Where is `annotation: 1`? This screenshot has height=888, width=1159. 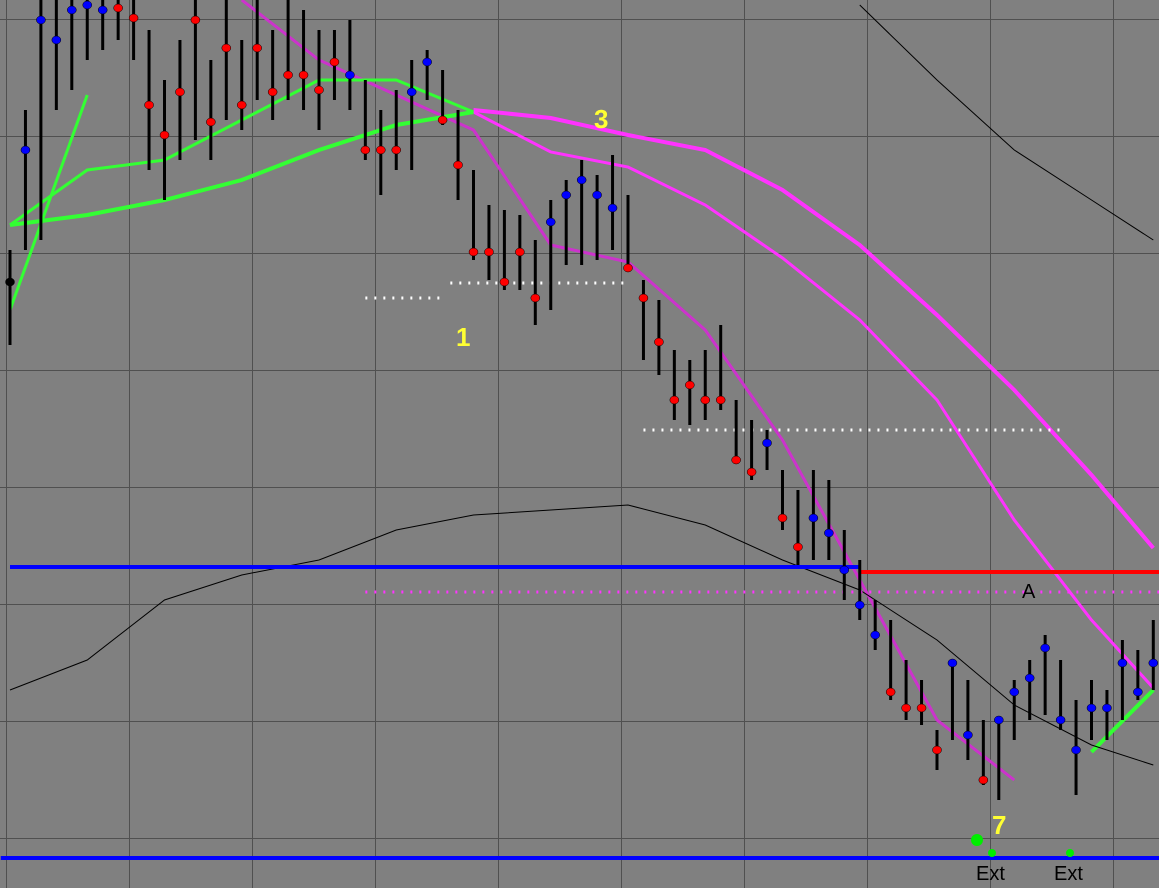
annotation: 1 is located at coordinates (463, 337).